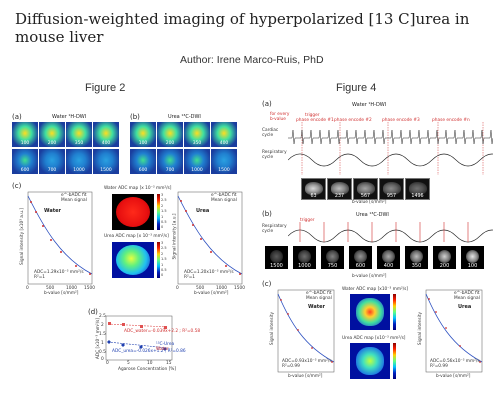  What do you see at coordinates (315, 120) in the screenshot?
I see `fig4-phase-encode-1: phase encode #1` at bounding box center [315, 120].